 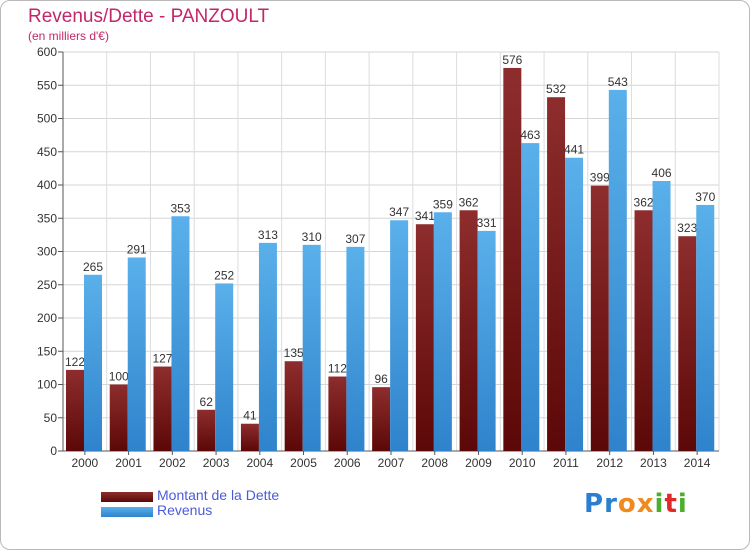 I want to click on data-label: 441, so click(x=574, y=150).